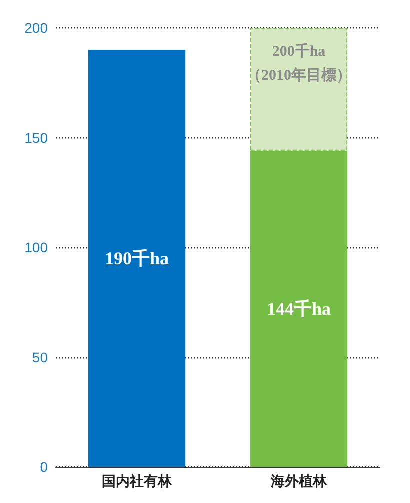  What do you see at coordinates (299, 308) in the screenshot?
I see `data-label: 144千ha` at bounding box center [299, 308].